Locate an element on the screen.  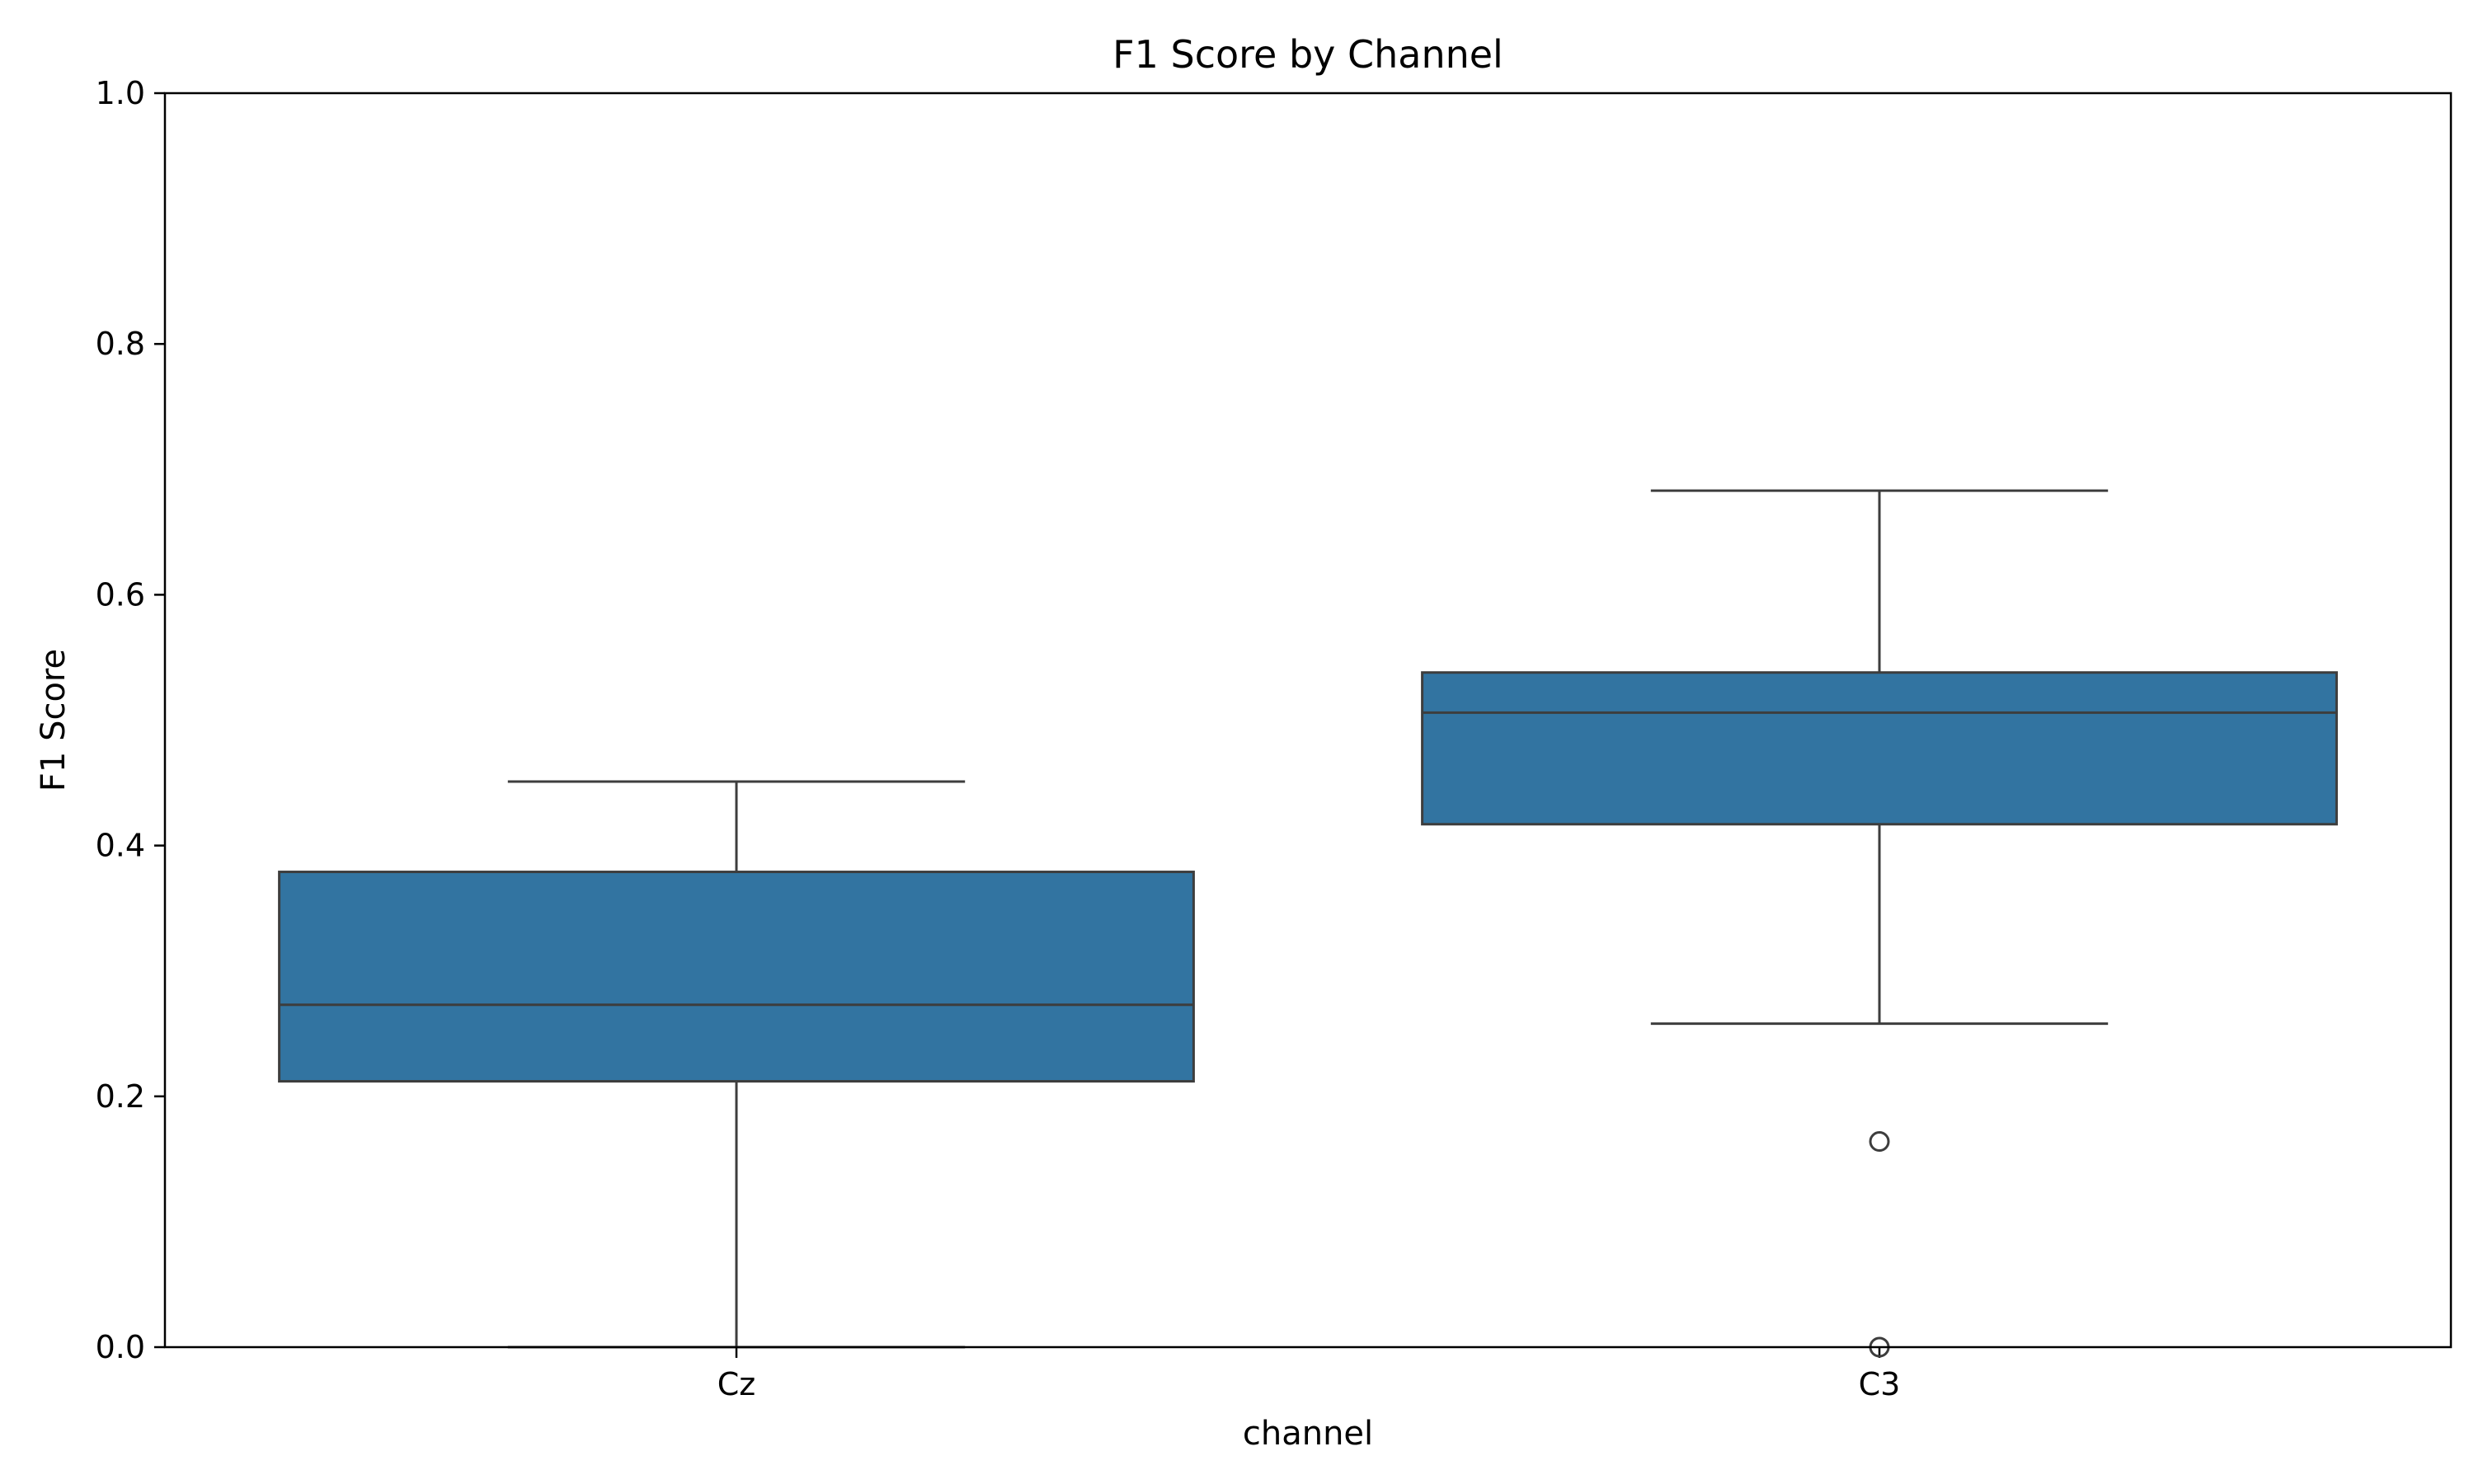
y-tick-label: 0.0 is located at coordinates (120, 1347).